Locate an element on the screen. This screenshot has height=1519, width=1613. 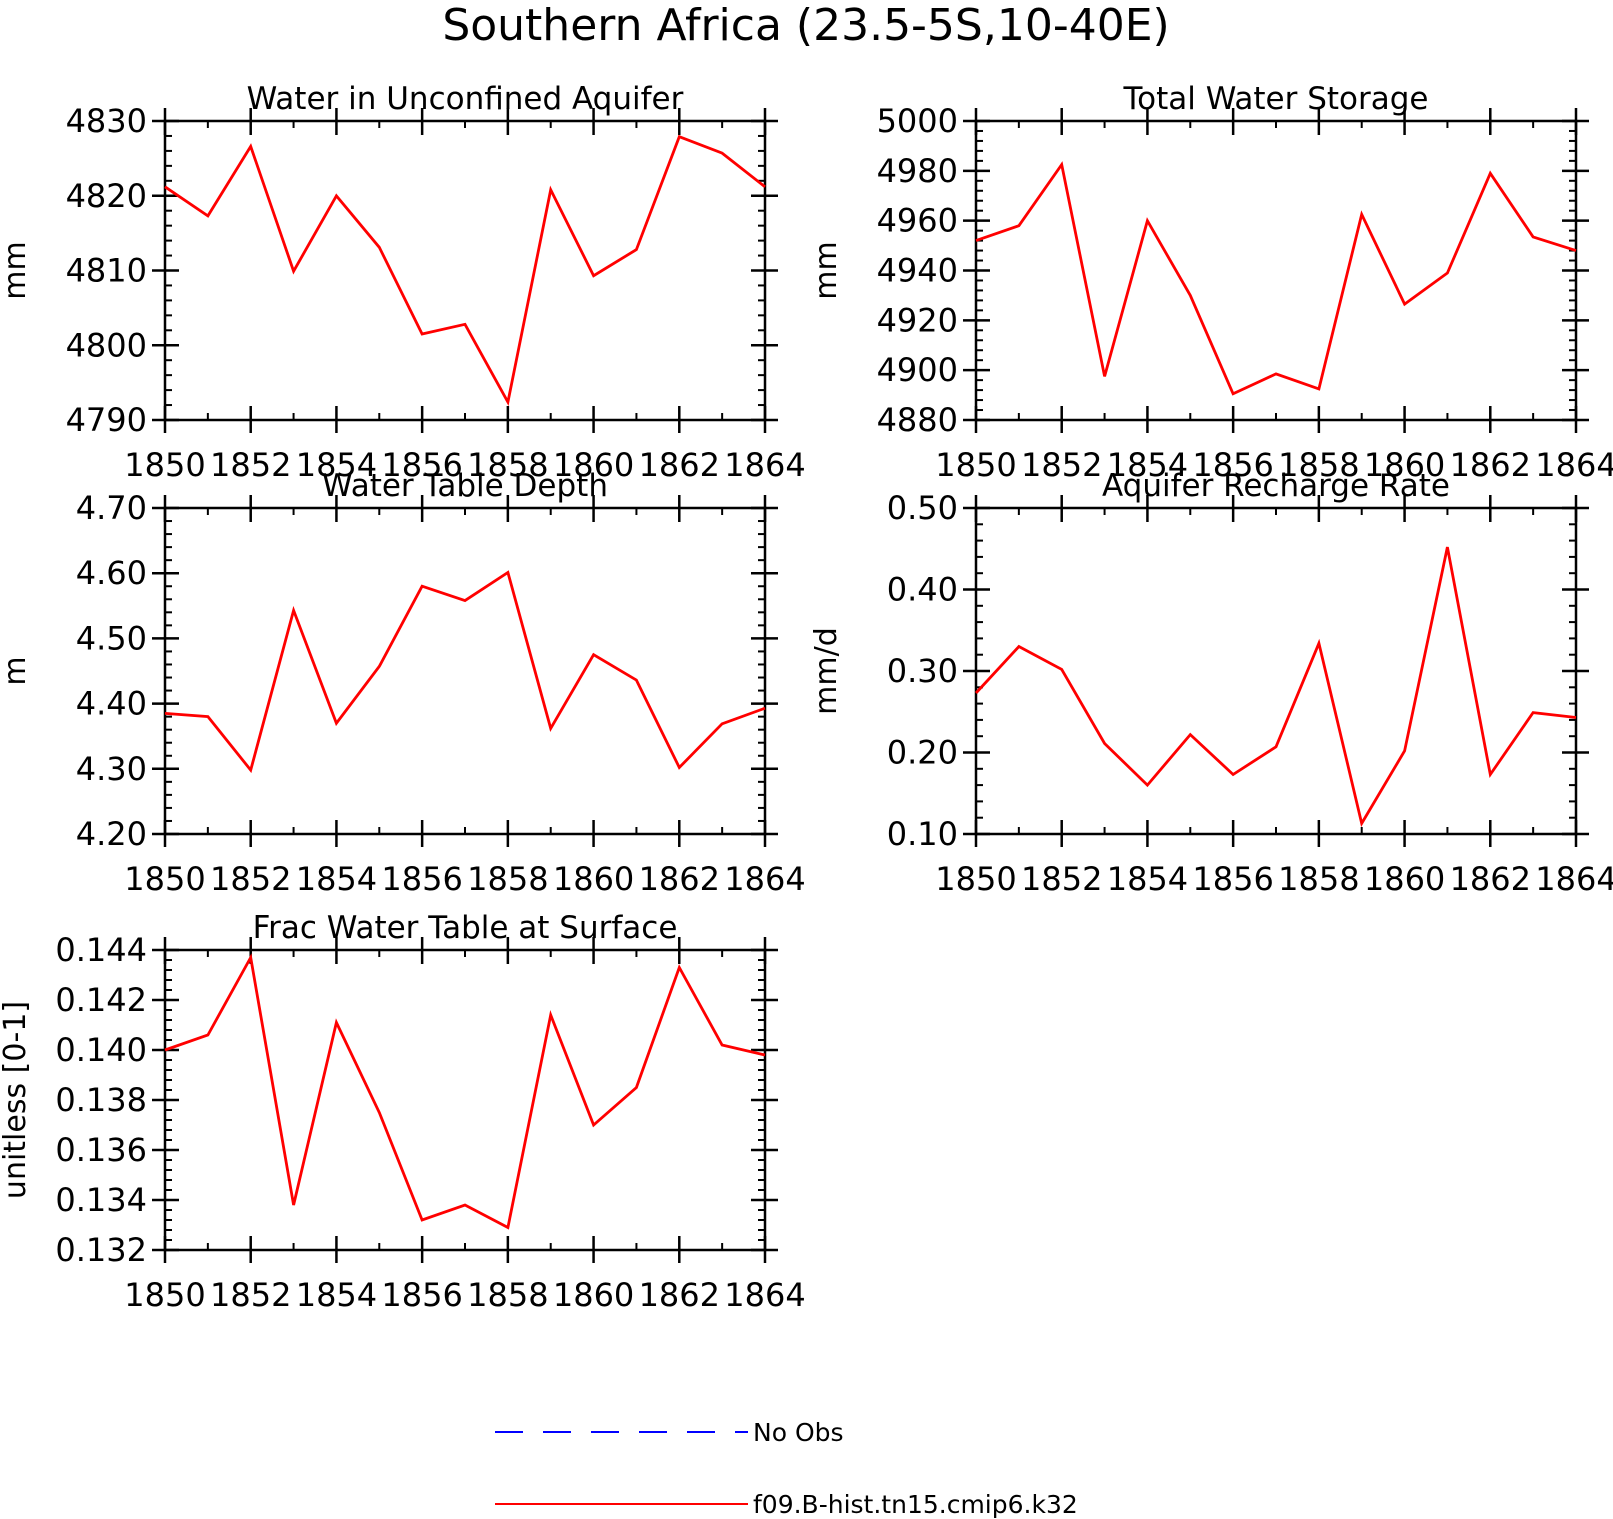
y-tick-label: 4.30 is located at coordinates (111, 769).